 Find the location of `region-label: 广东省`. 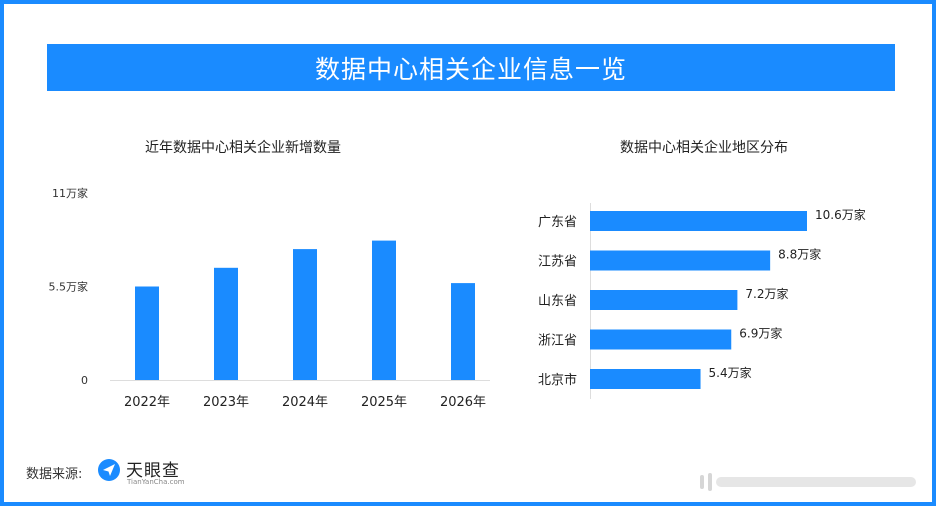

region-label: 广东省 is located at coordinates (557, 222).